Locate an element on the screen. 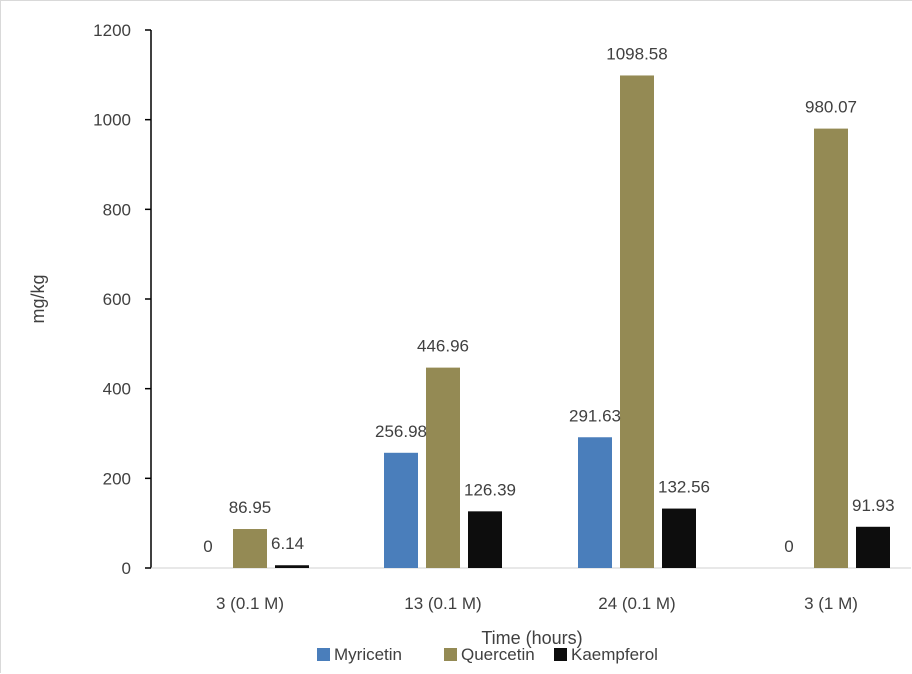  legend-item-kaempferol: Kaempferol is located at coordinates (606, 654).